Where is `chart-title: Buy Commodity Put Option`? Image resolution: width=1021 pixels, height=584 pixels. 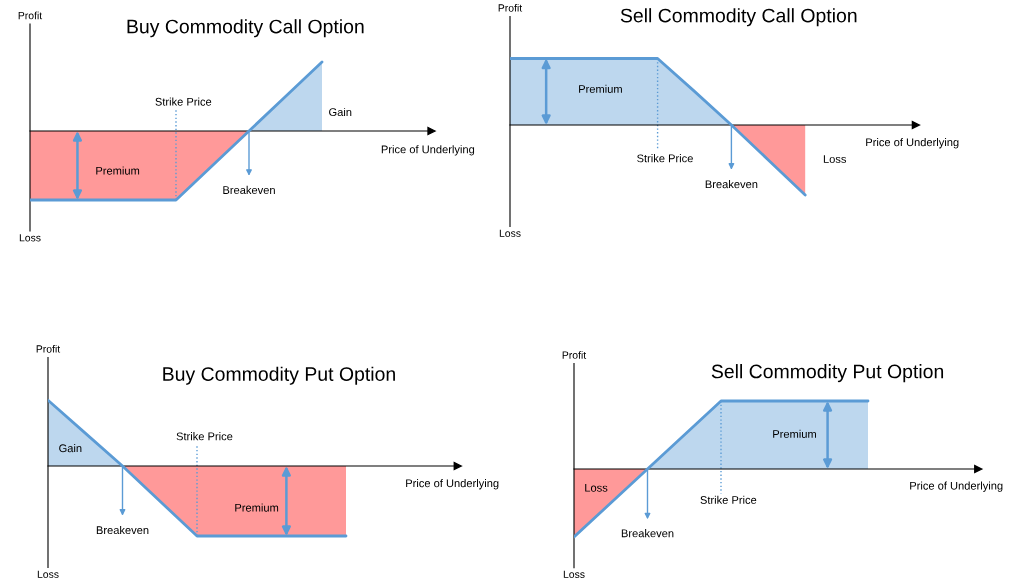
chart-title: Buy Commodity Put Option is located at coordinates (279, 375).